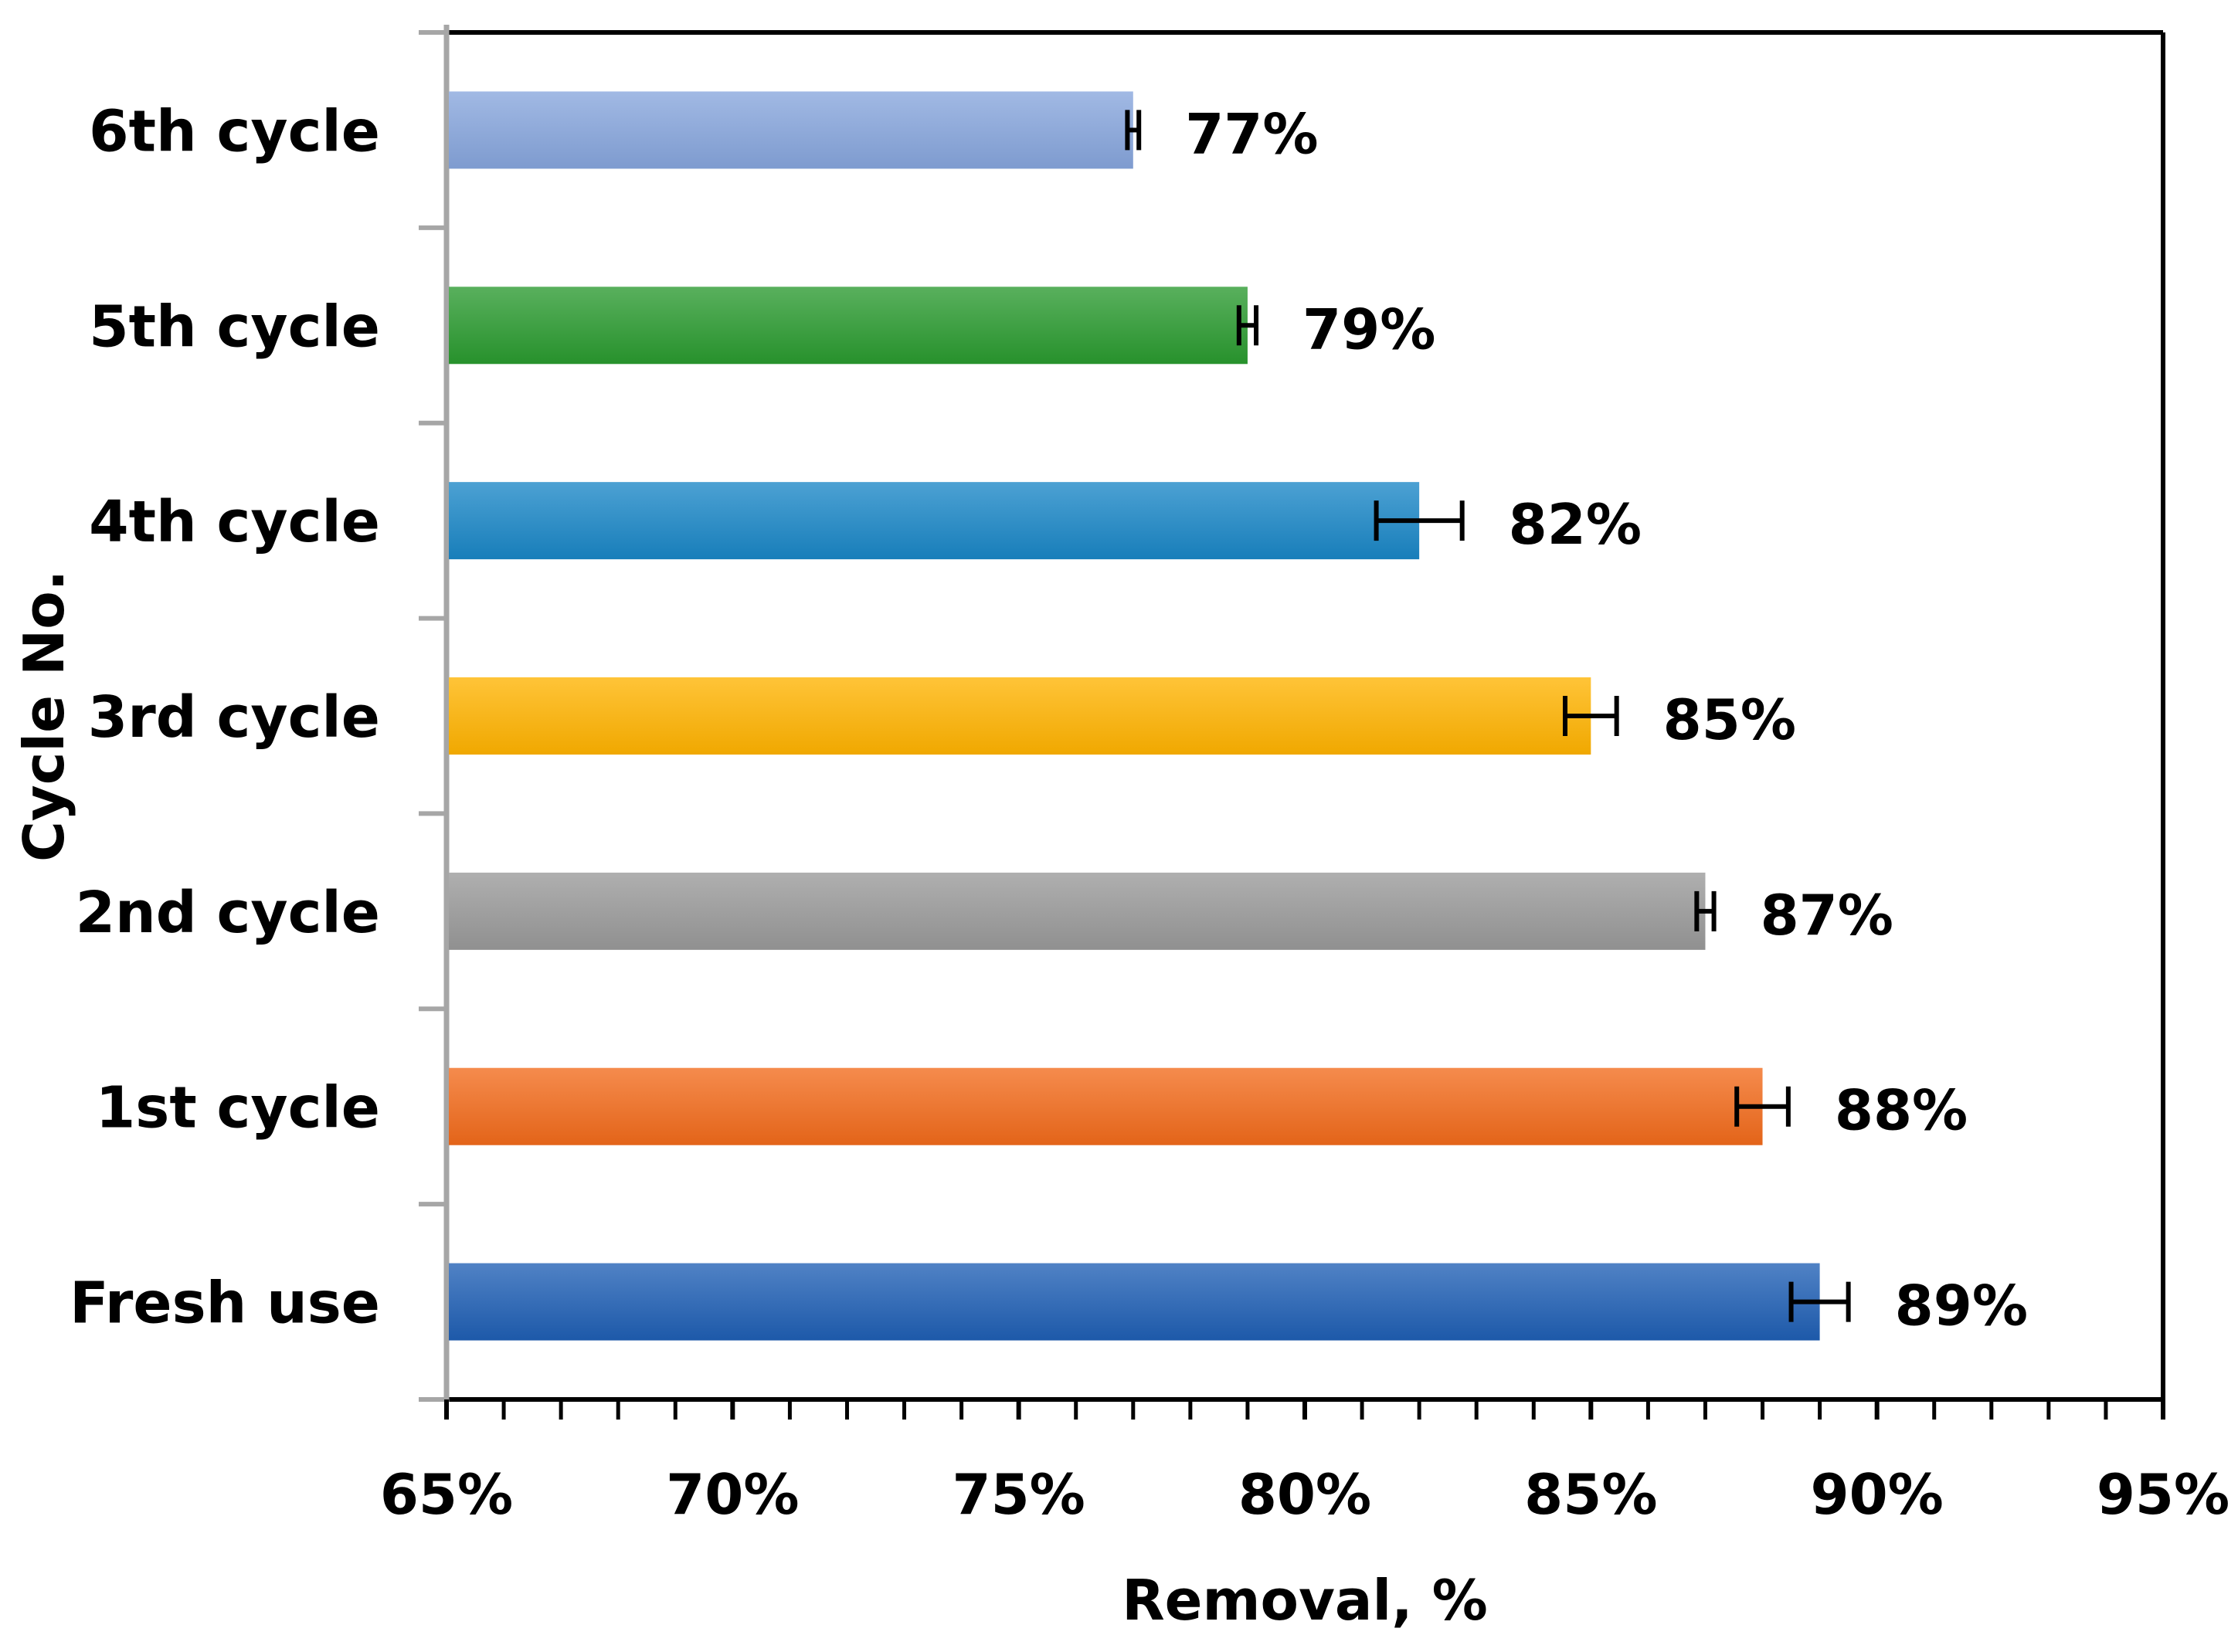  Describe the element at coordinates (1827, 916) in the screenshot. I see `data-label: 87%` at that location.